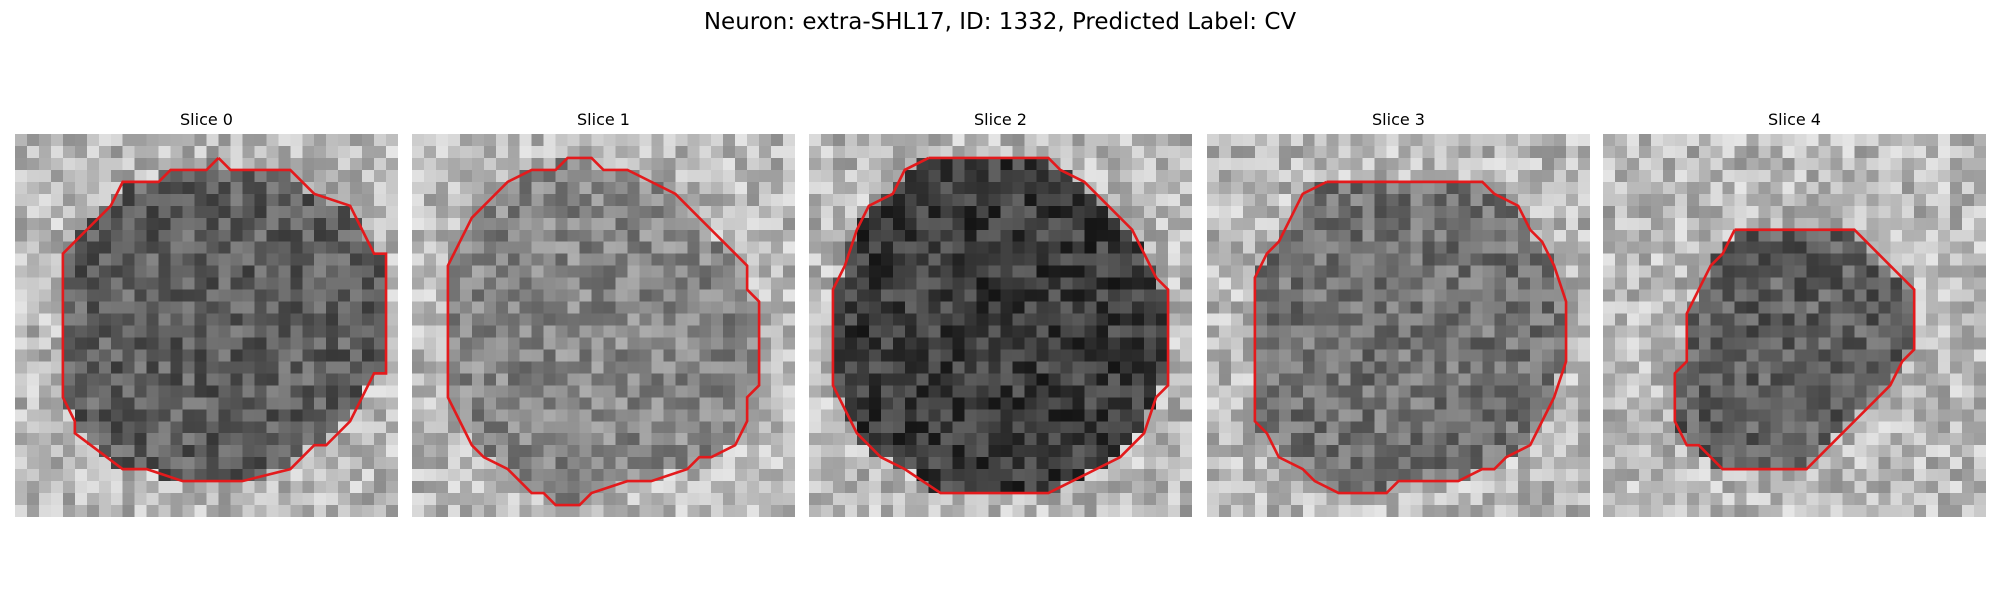 This screenshot has height=600, width=2000. I want to click on slice-title: Slice 3, so click(1398, 119).